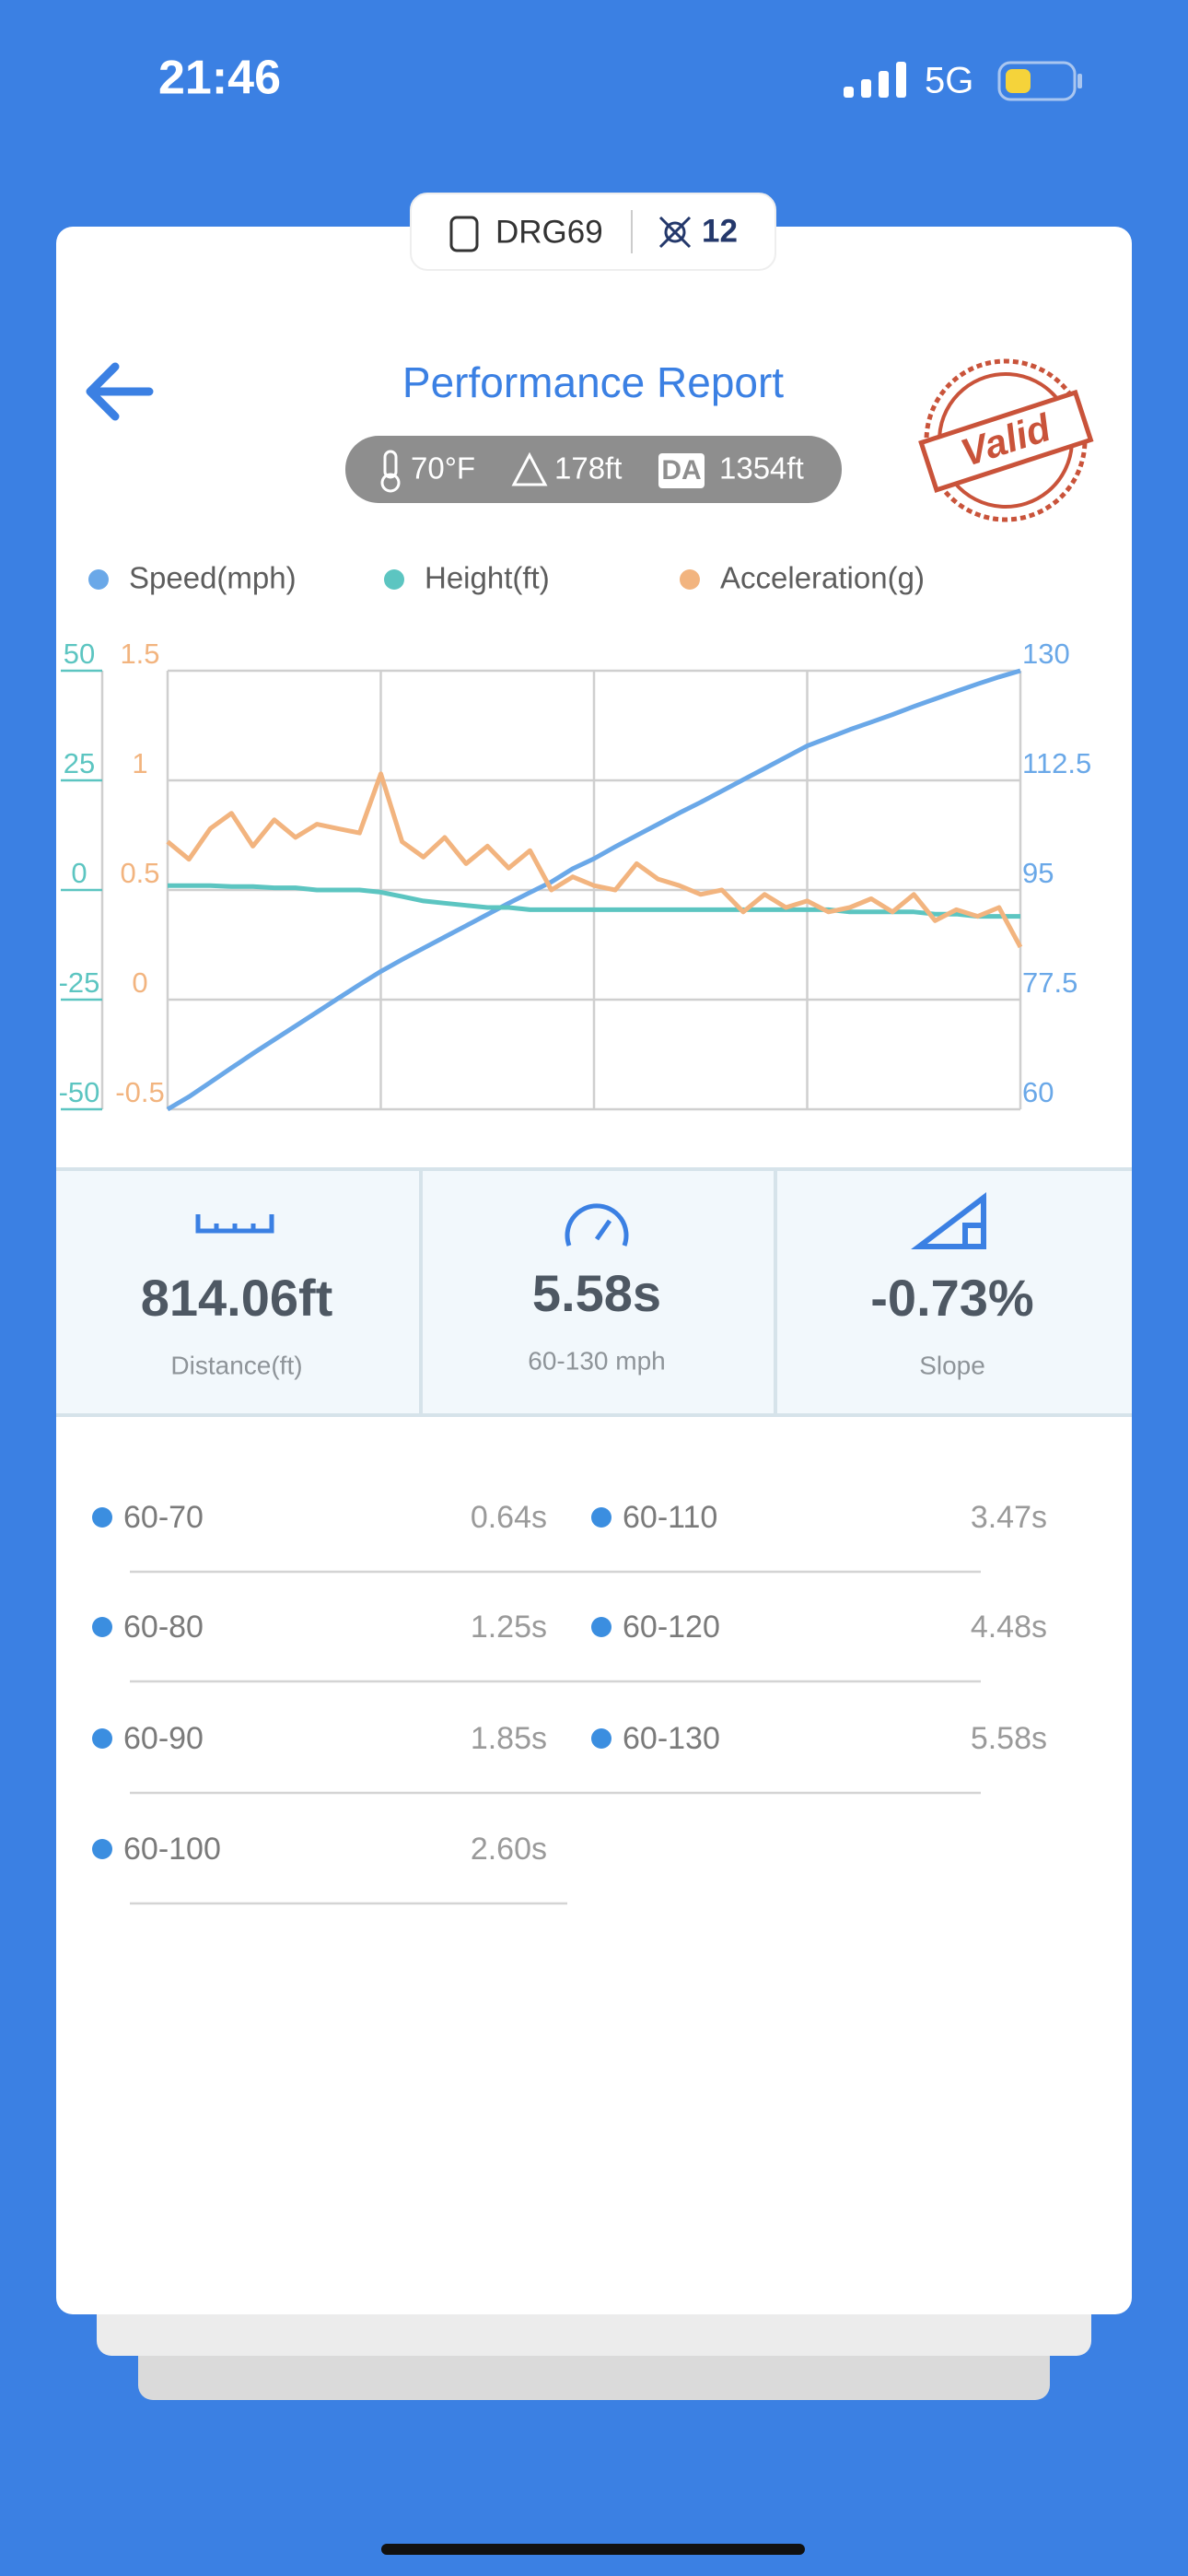  I want to click on battery-icon, so click(1039, 81).